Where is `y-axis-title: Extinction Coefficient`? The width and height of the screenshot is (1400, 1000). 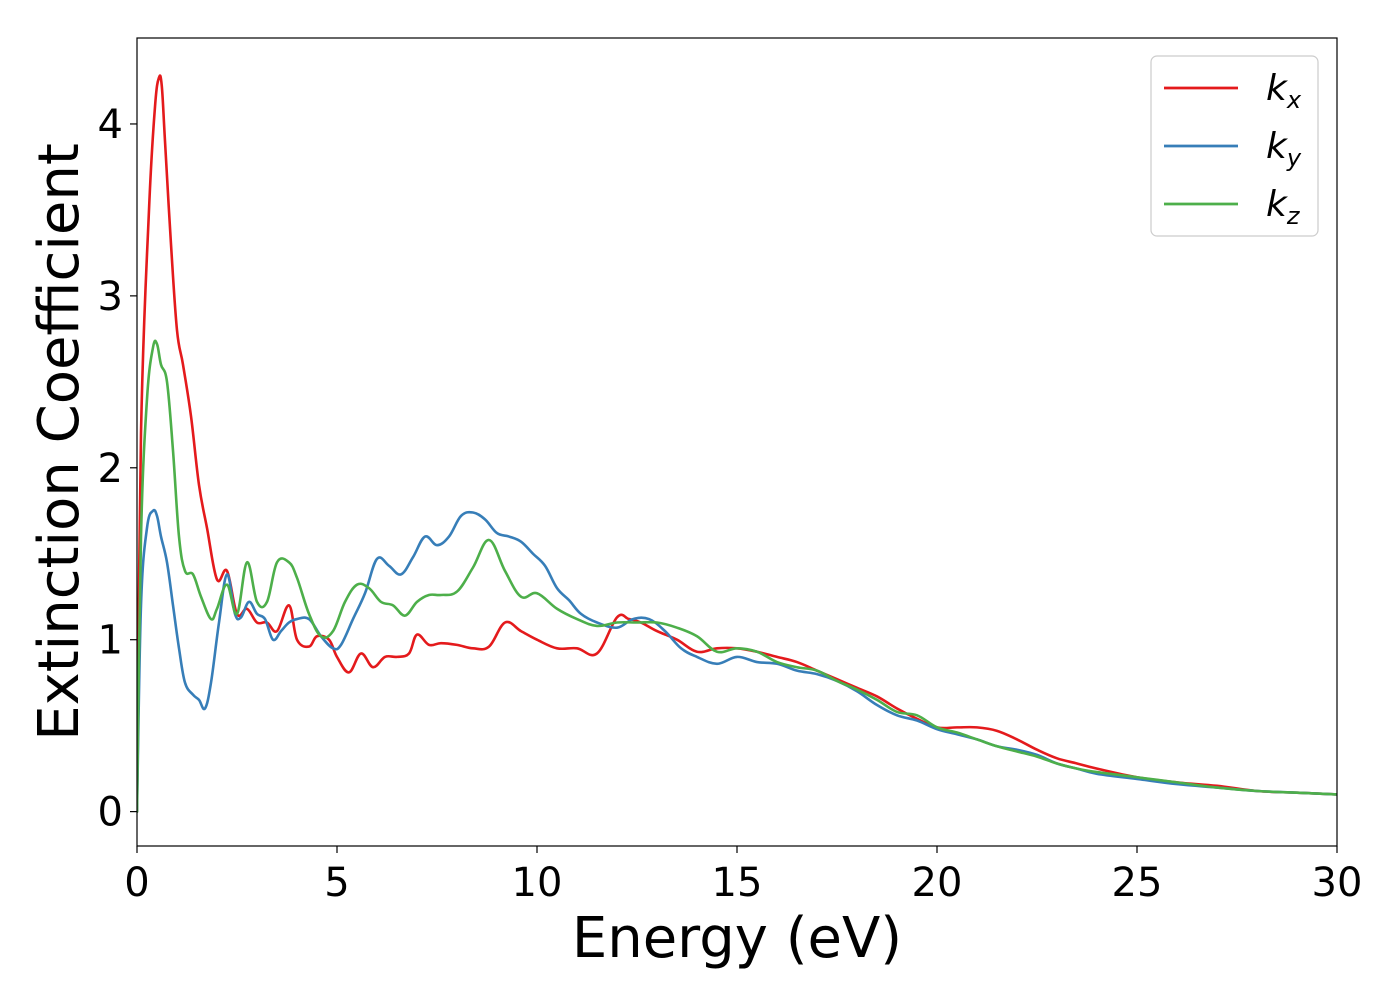
y-axis-title: Extinction Coefficient is located at coordinates (59, 442).